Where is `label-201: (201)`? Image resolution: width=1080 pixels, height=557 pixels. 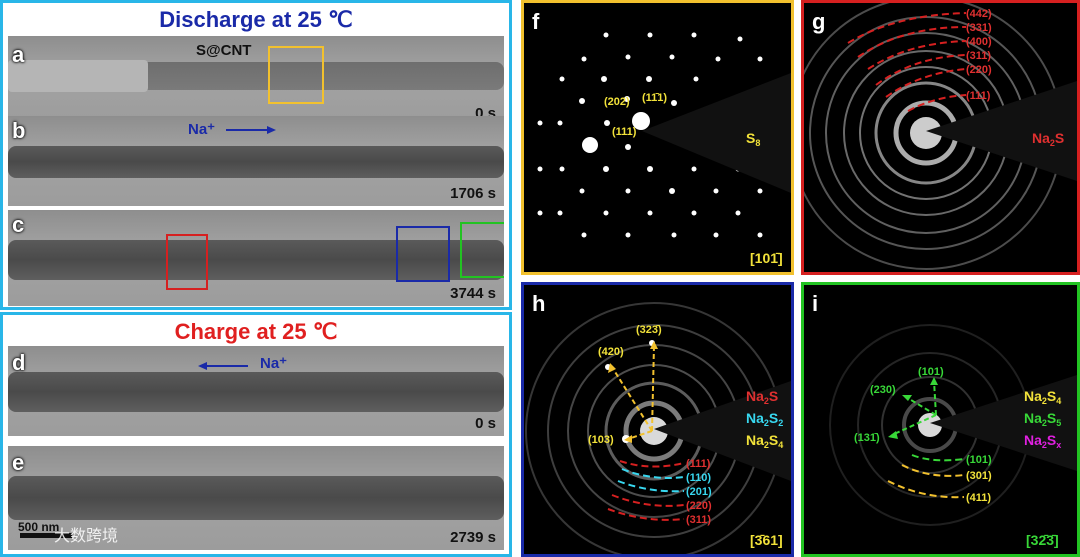 label-201: (201) is located at coordinates (699, 492).